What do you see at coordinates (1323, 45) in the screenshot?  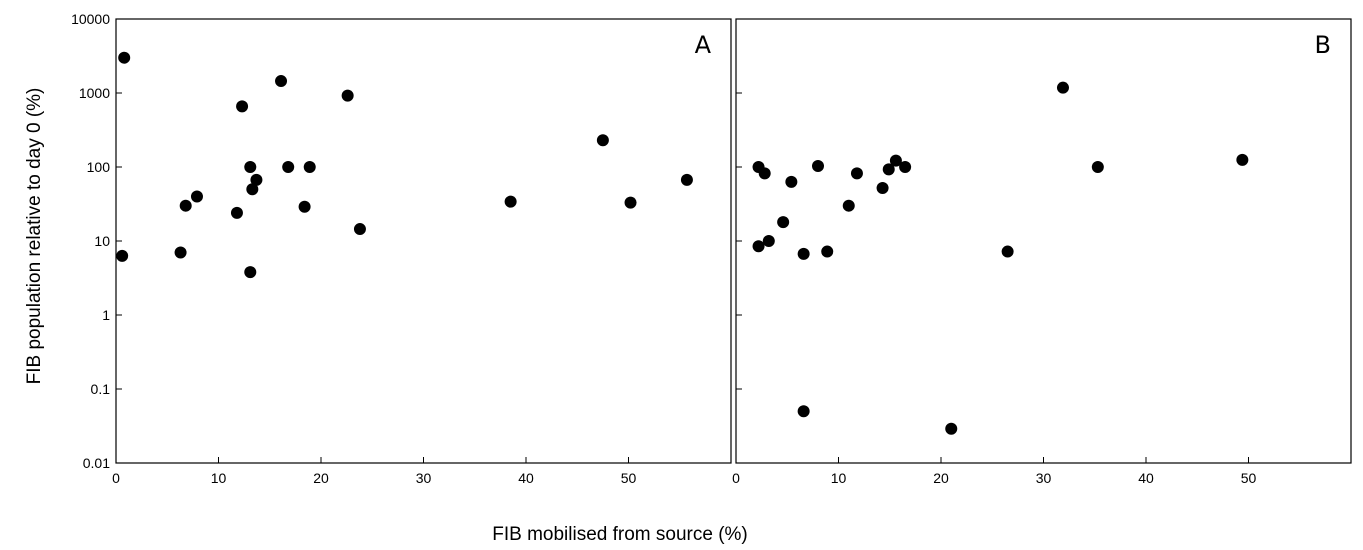 I see `panel-label: B` at bounding box center [1323, 45].